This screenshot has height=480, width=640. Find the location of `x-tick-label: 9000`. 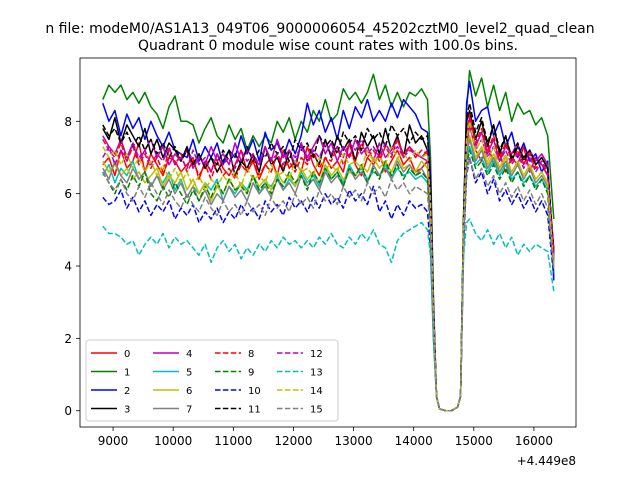

x-tick-label: 9000 is located at coordinates (113, 441).